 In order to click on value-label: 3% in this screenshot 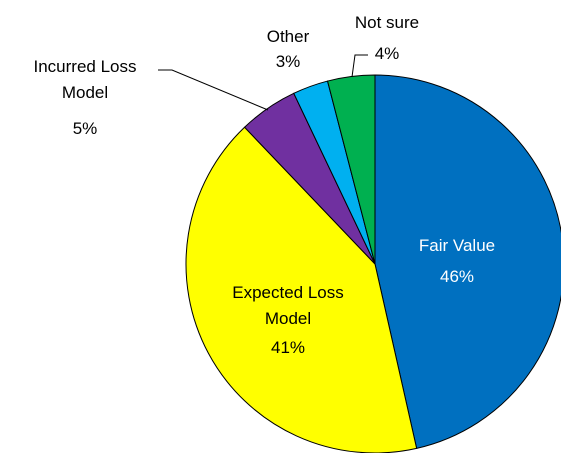, I will do `click(288, 61)`.